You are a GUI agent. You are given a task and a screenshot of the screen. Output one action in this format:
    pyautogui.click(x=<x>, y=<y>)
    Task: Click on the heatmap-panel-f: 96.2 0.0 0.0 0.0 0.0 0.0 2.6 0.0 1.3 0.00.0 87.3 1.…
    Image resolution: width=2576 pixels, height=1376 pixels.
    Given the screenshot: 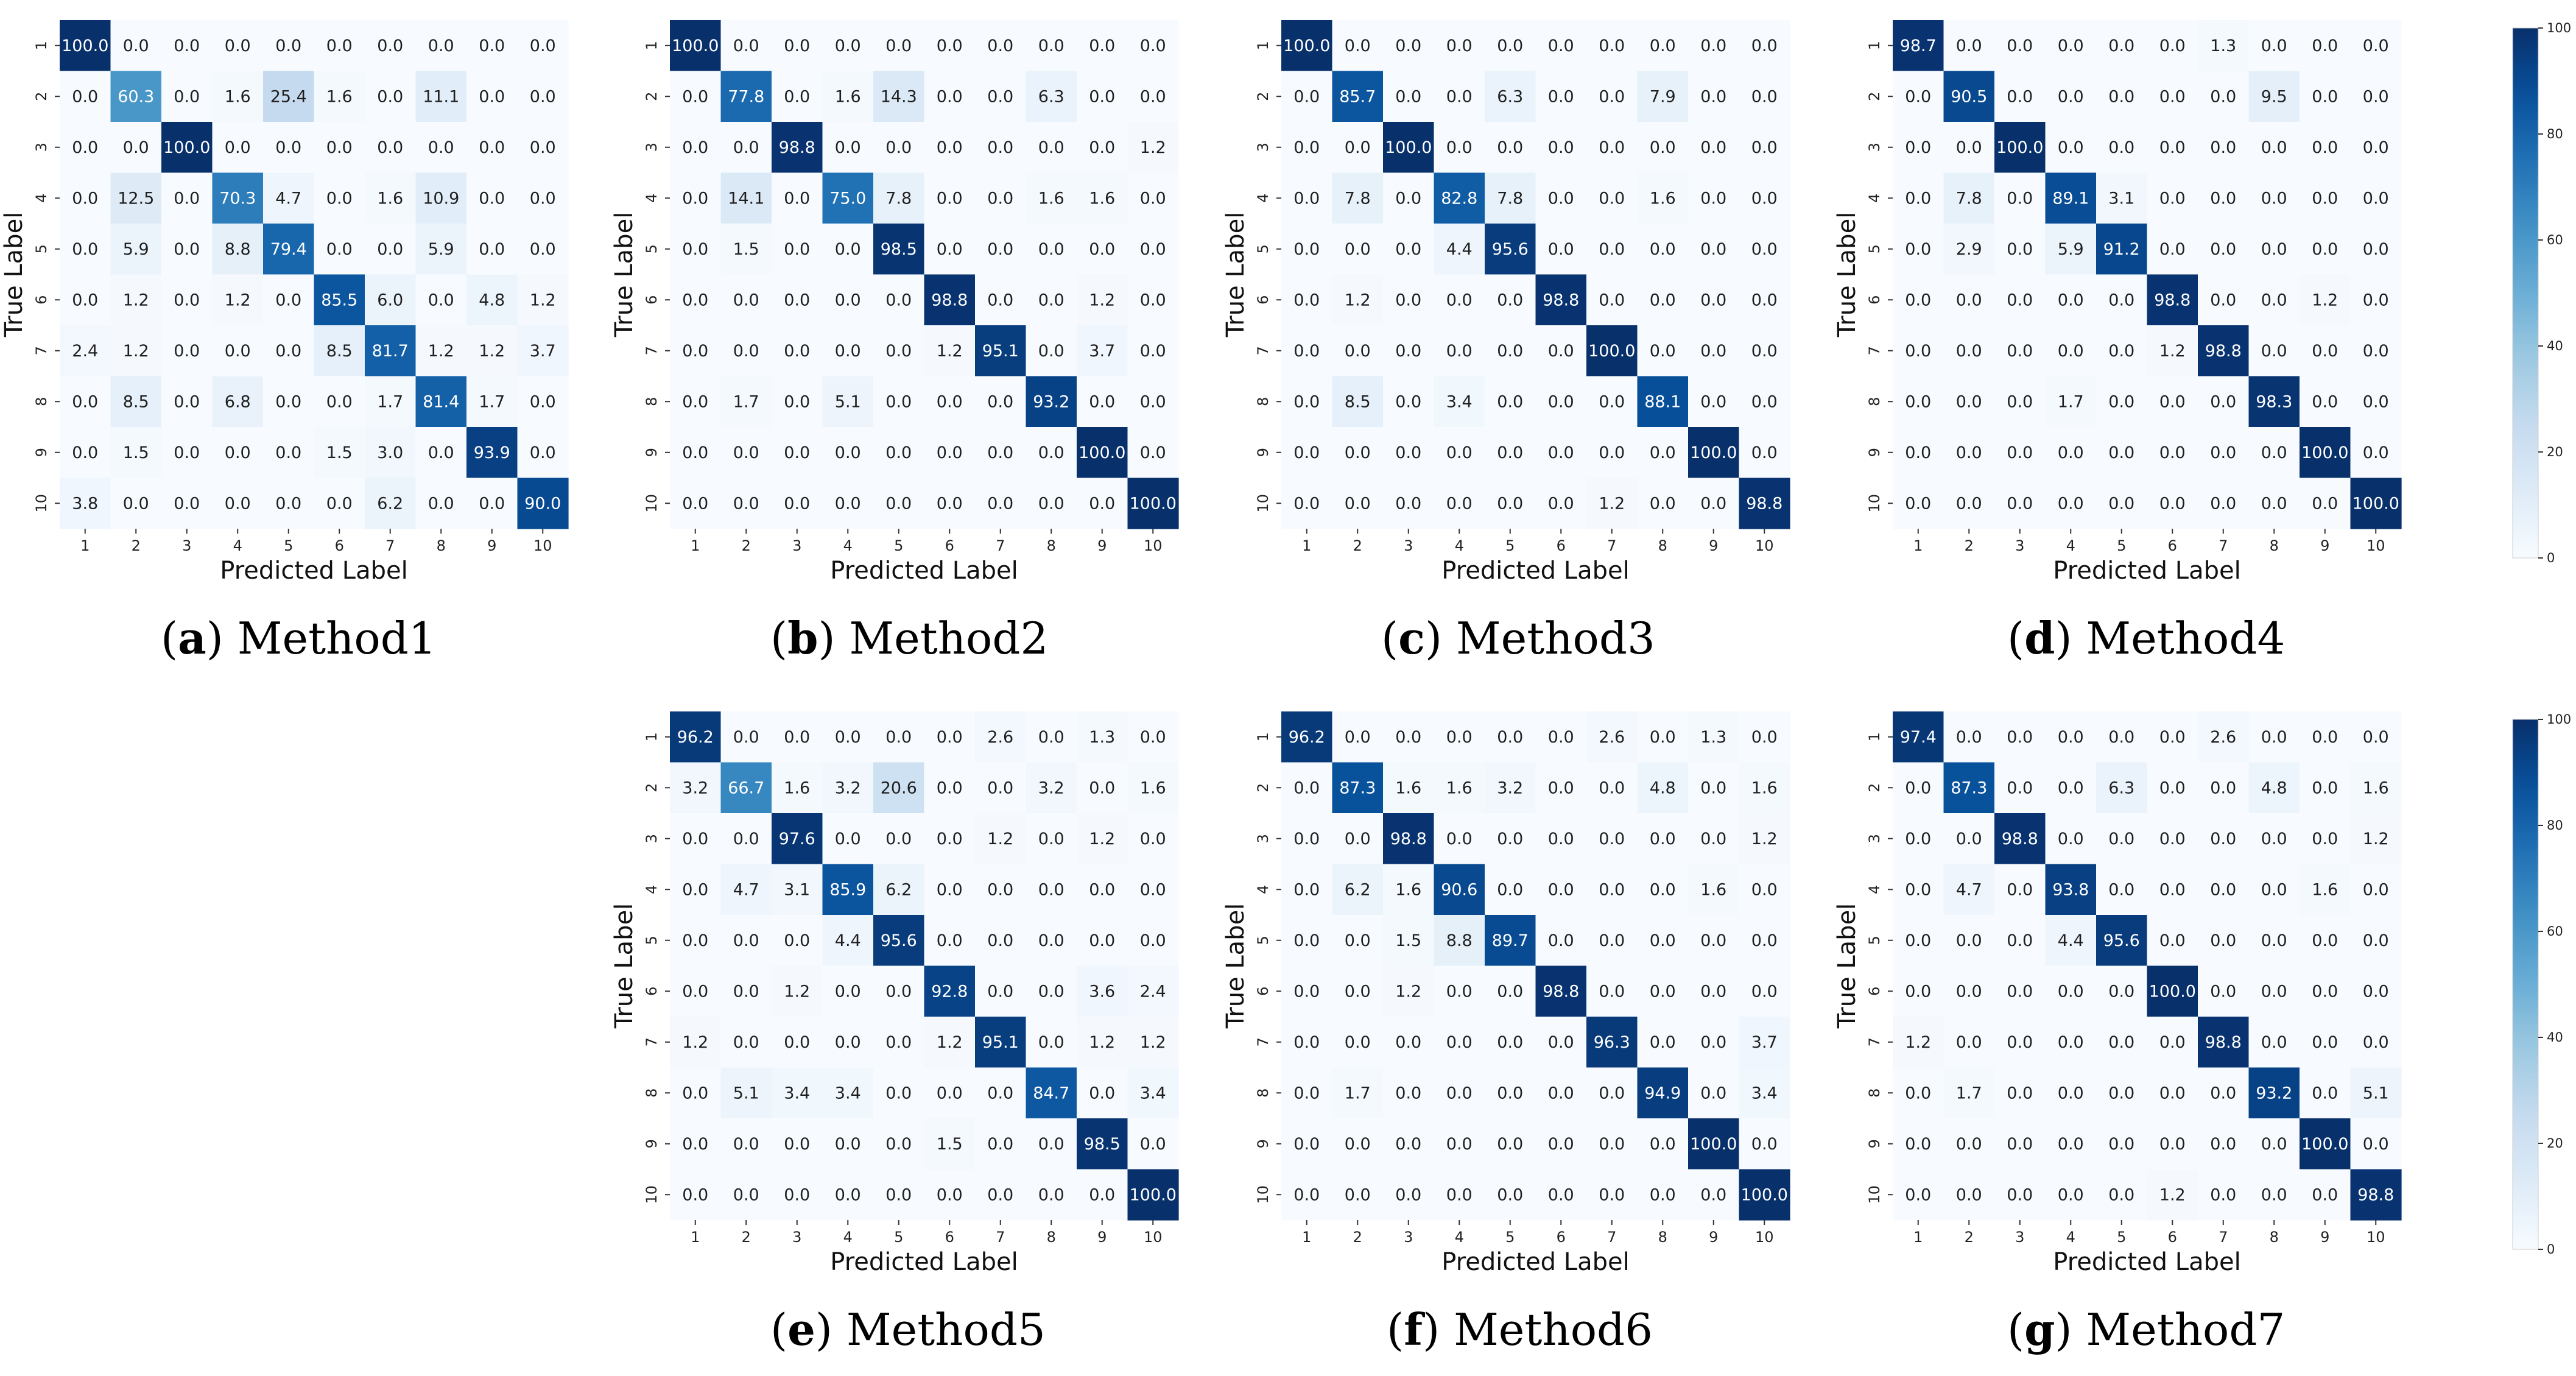 What is the action you would take?
    pyautogui.click(x=1506, y=993)
    